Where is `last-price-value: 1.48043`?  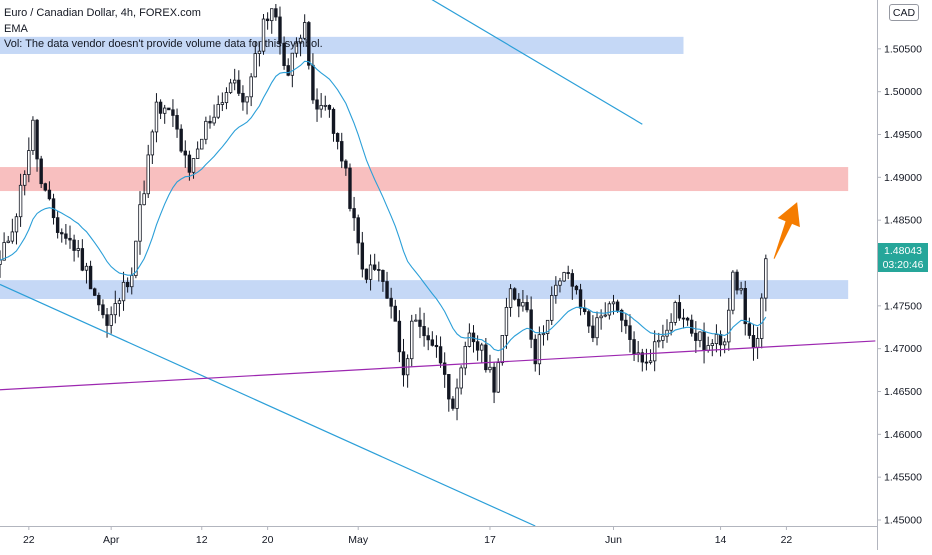 last-price-value: 1.48043 is located at coordinates (903, 251).